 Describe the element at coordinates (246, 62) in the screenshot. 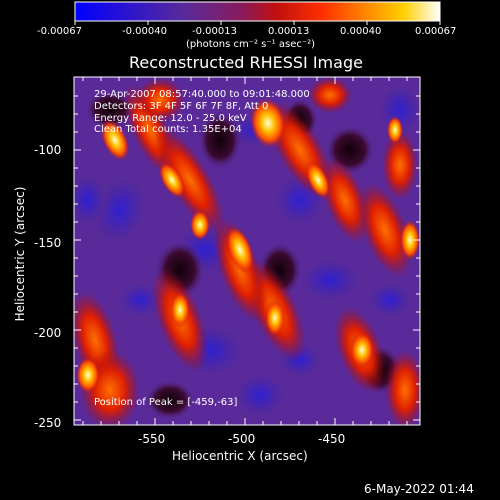

I see `plot-title: Reconstructed RHESSI Image` at that location.